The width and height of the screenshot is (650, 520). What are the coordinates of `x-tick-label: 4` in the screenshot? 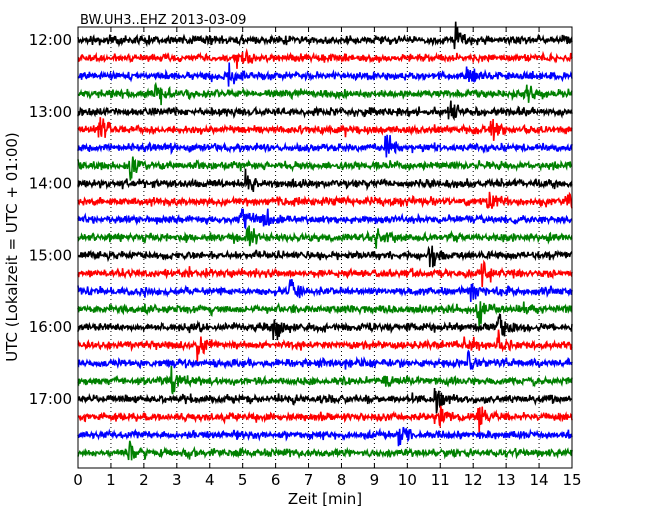 It's located at (210, 480).